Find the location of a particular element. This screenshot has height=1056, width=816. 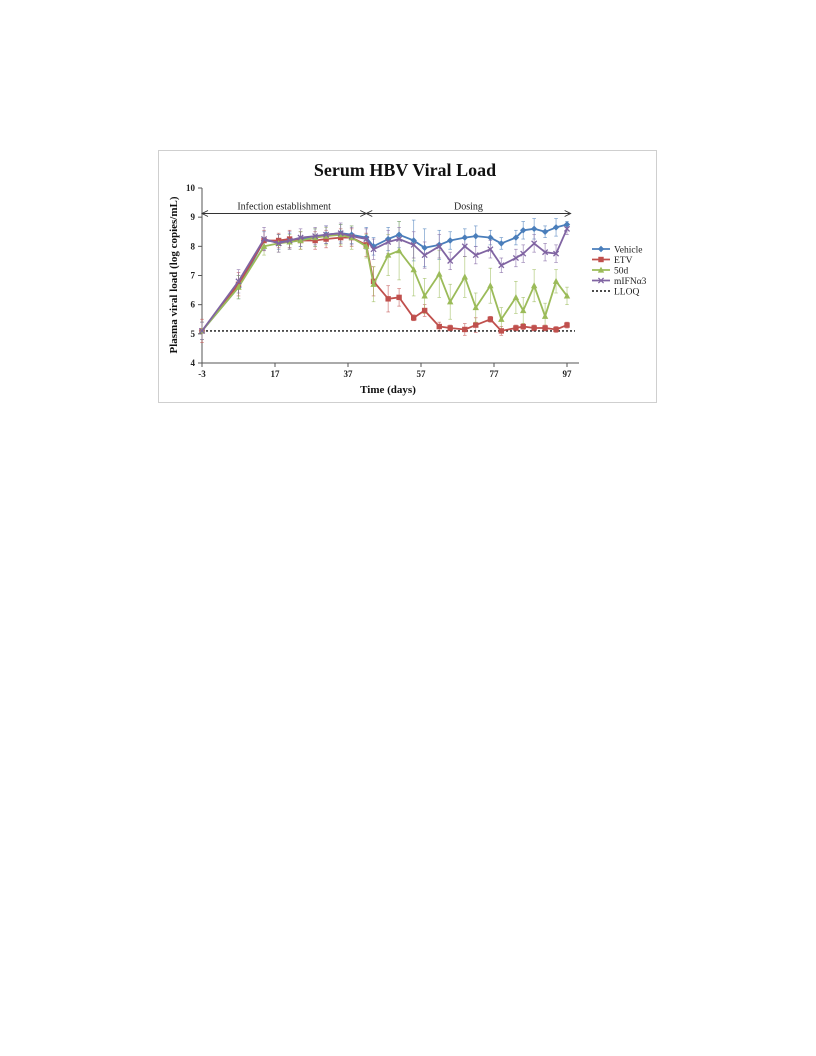

x-axis-label: Time (days) is located at coordinates (388, 390).